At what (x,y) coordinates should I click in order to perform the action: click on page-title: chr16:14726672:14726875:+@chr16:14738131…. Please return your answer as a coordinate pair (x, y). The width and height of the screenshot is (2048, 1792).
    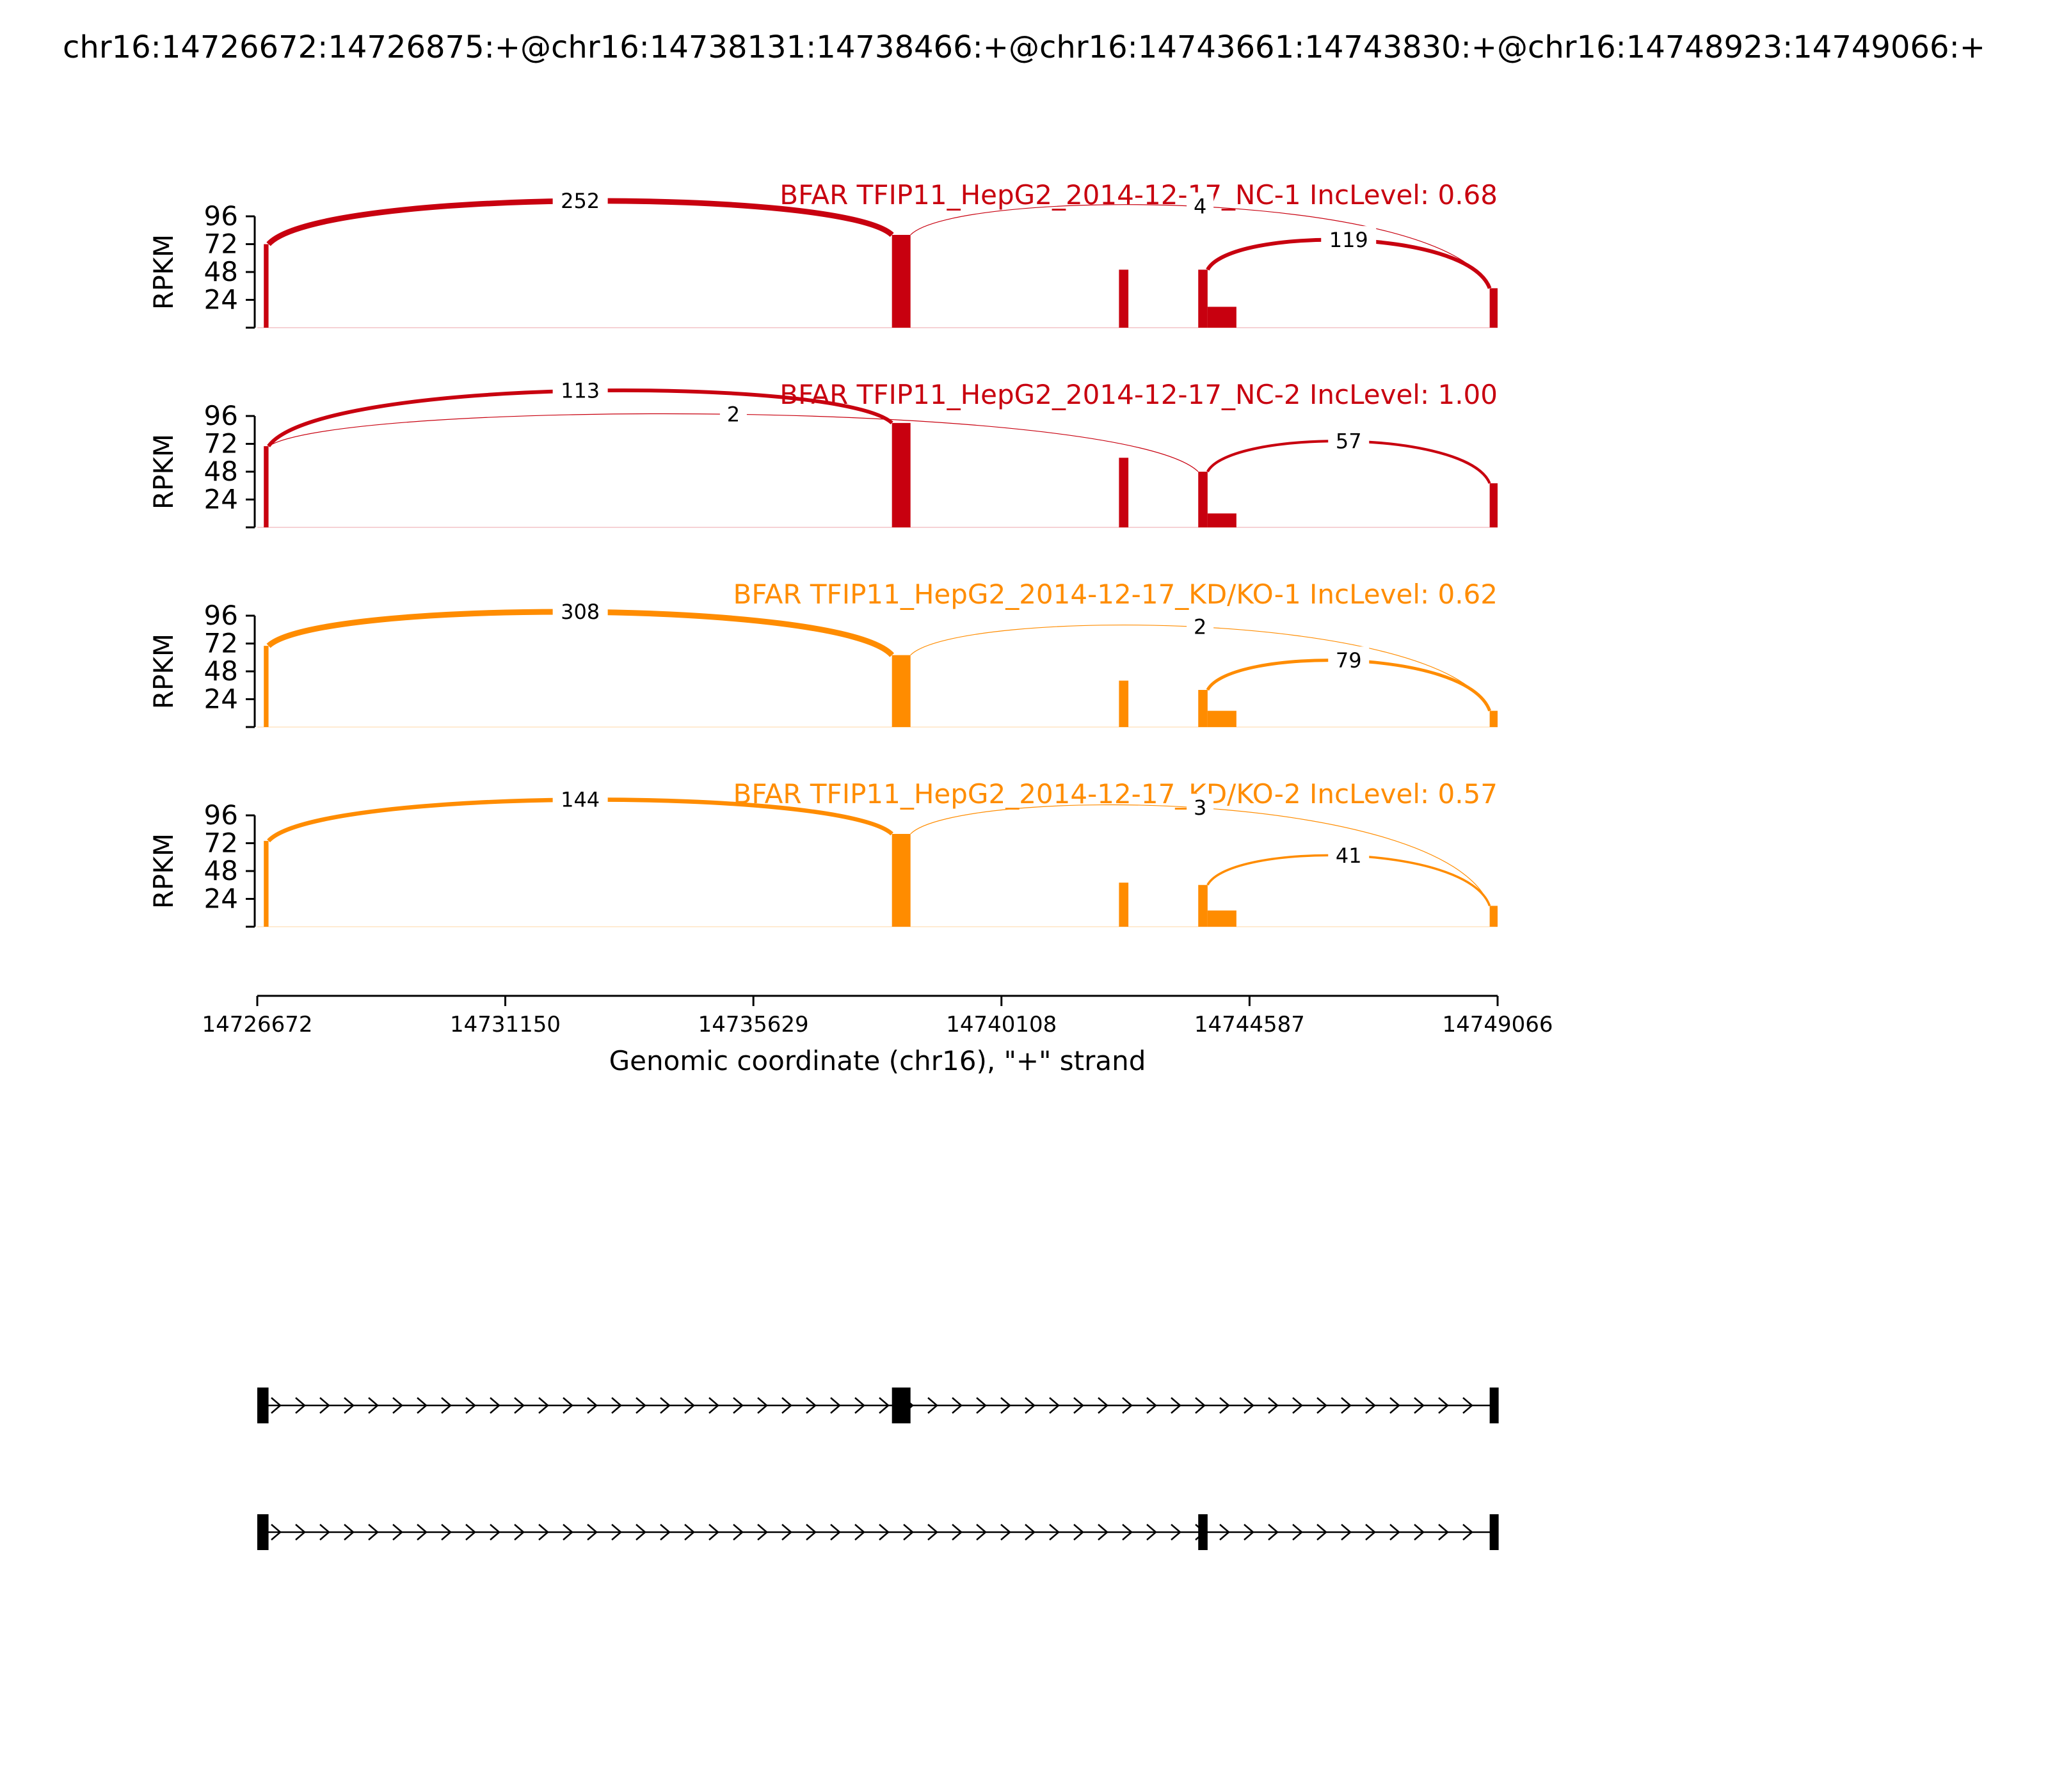
    Looking at the image, I should click on (1024, 47).